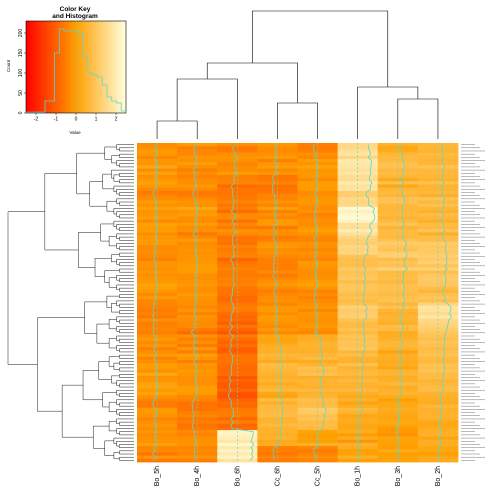 The width and height of the screenshot is (504, 496). I want to click on column-trace, so click(195, 302).